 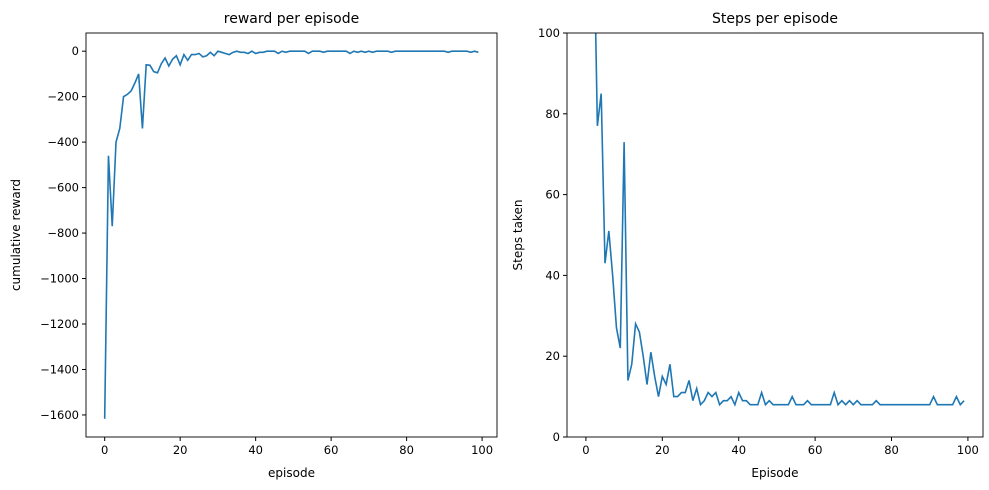 I want to click on y-tick-label: 100, so click(x=549, y=33).